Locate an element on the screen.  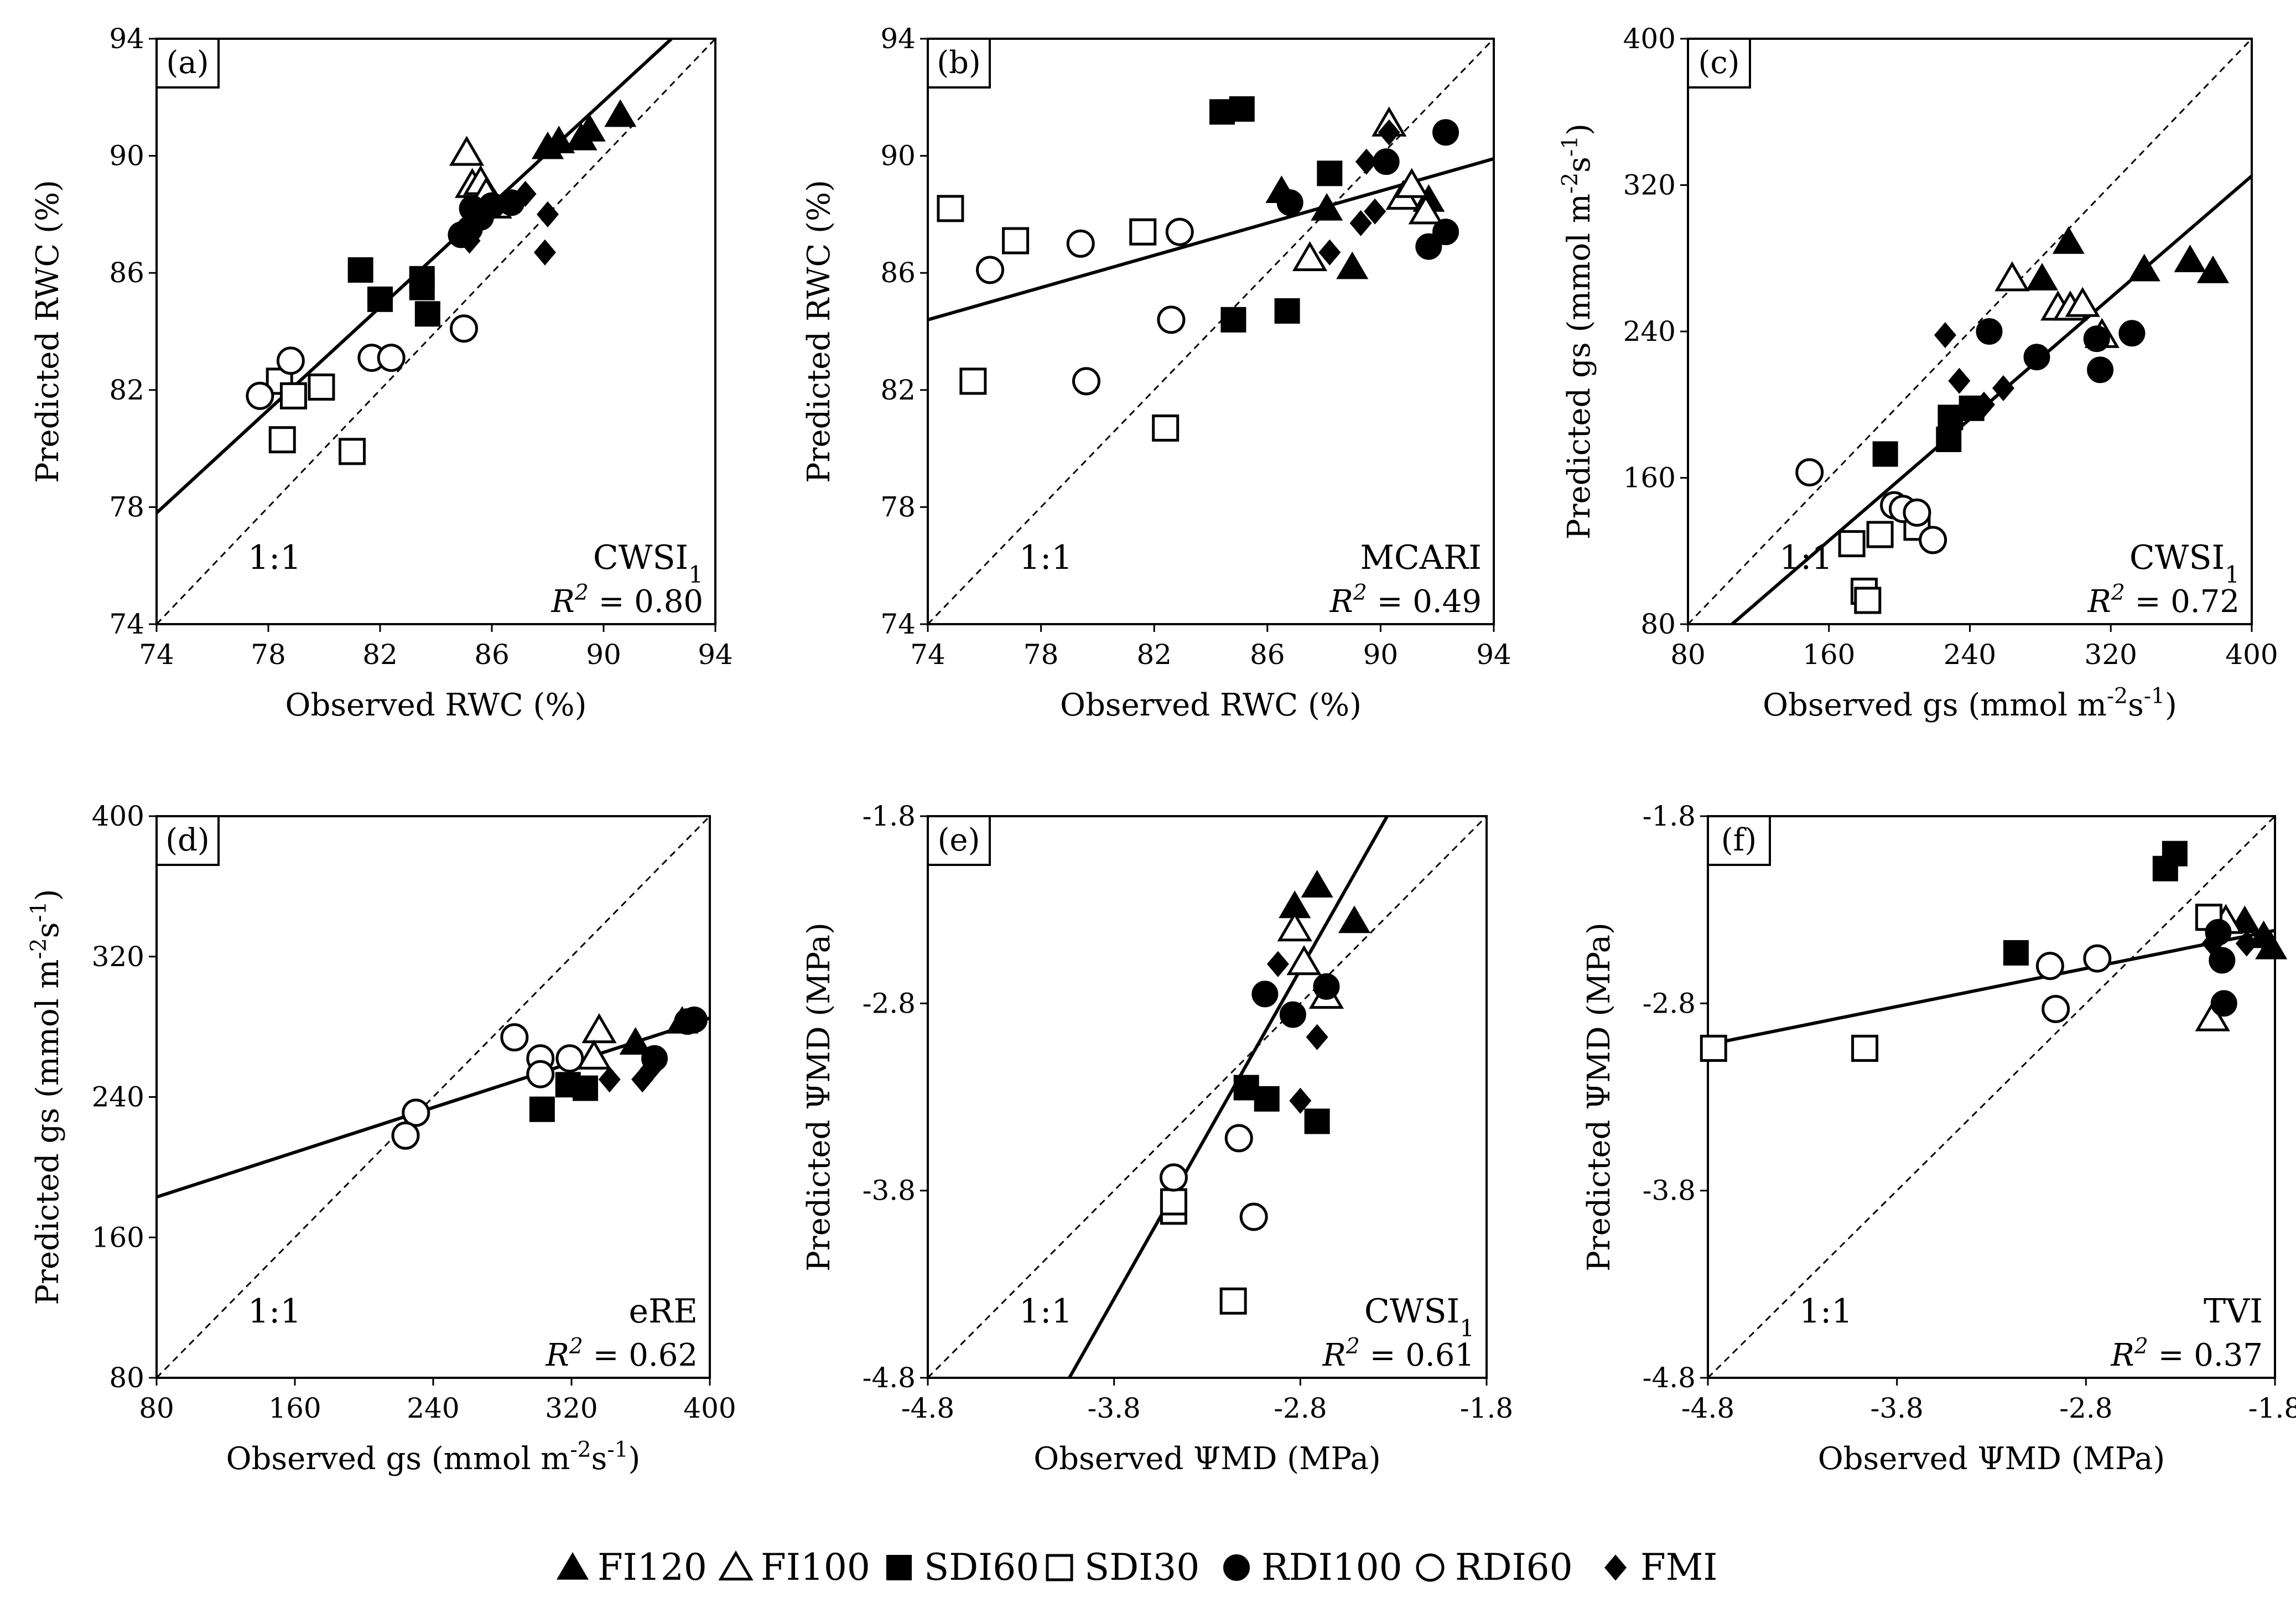
panel-label: (b) is located at coordinates (959, 63).